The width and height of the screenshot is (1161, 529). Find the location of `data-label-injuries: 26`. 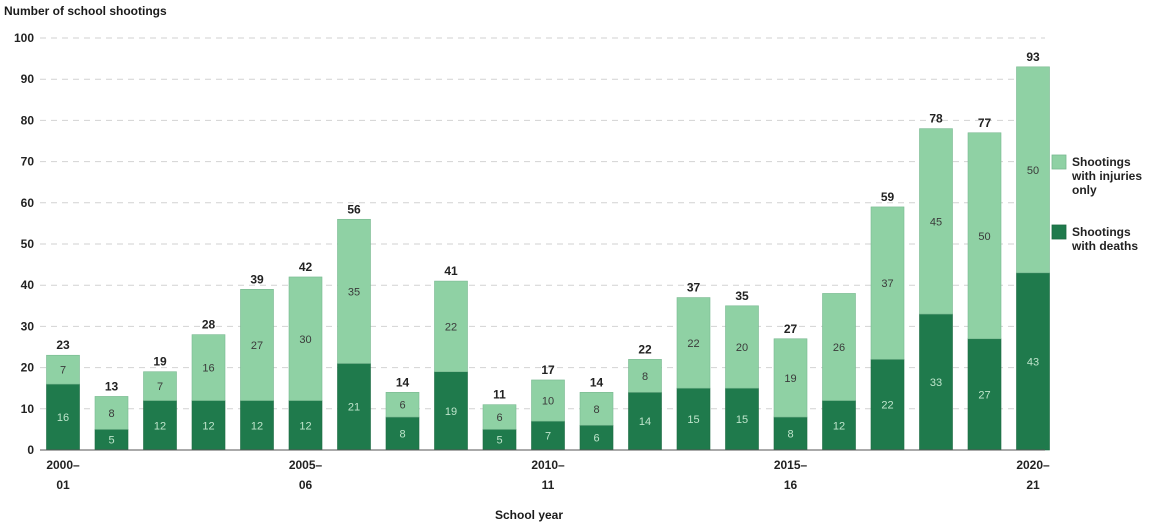

data-label-injuries: 26 is located at coordinates (839, 348).